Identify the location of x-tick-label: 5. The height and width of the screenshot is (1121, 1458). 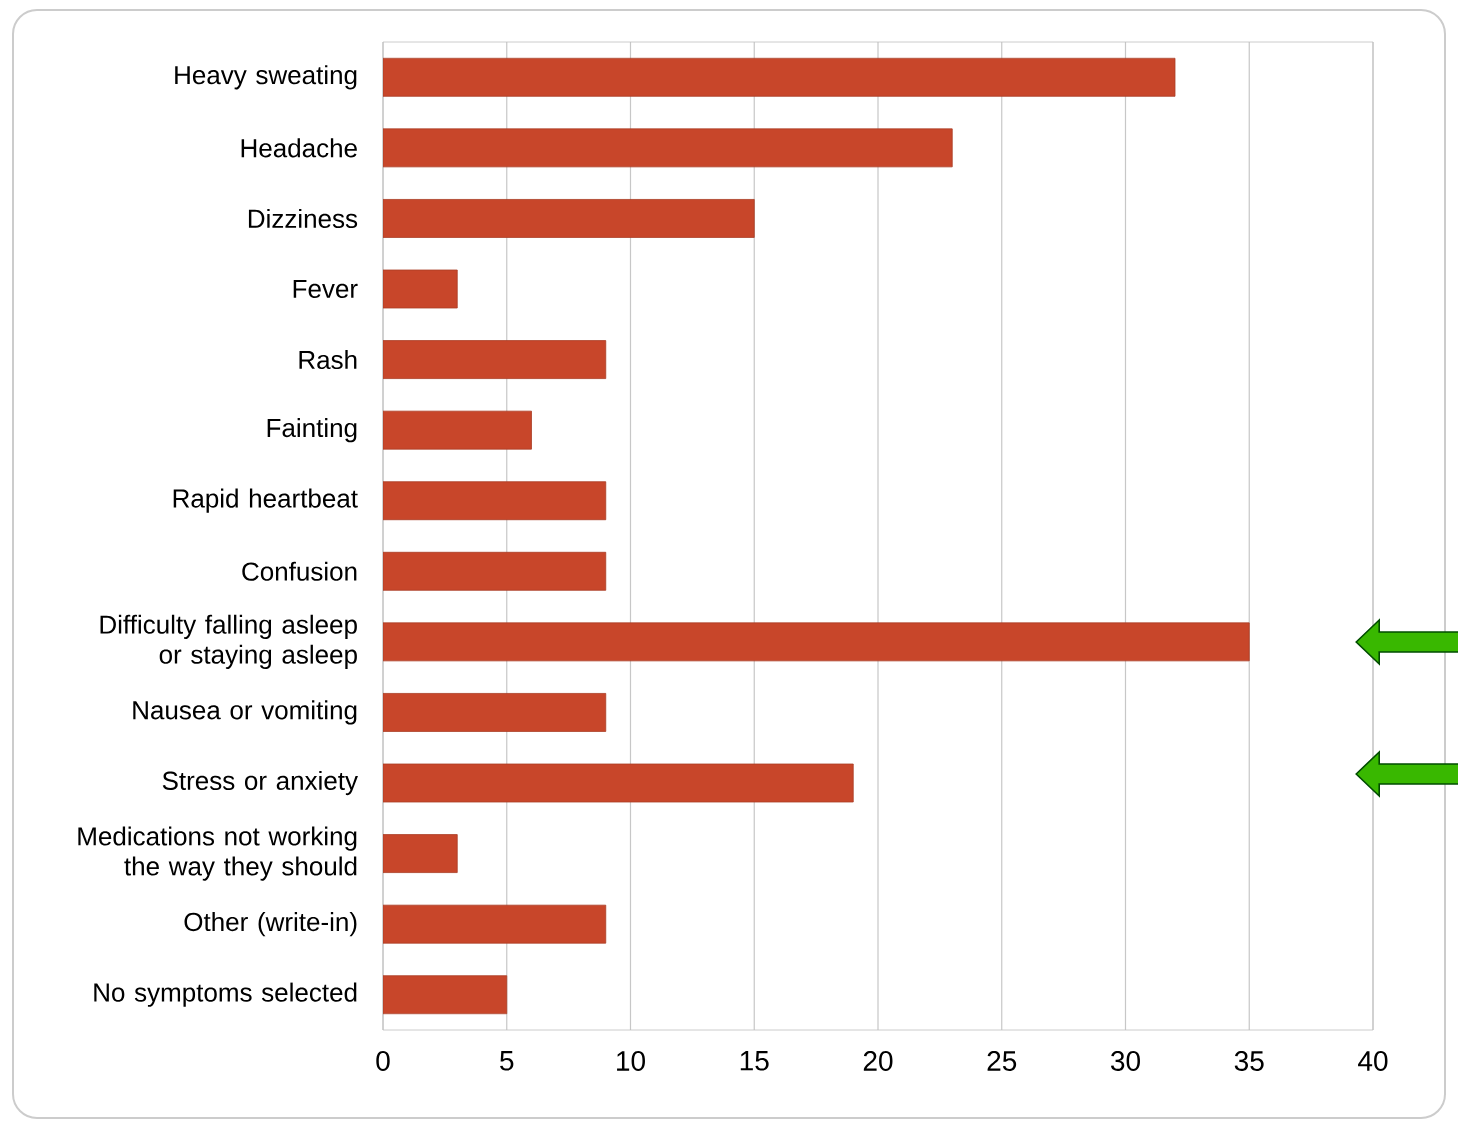
(507, 1061).